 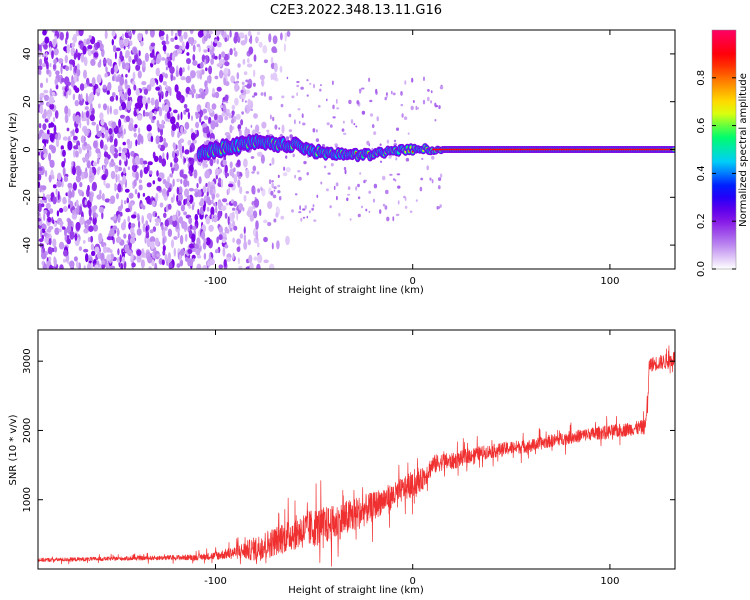 I want to click on snr-ylabel: SNR (10 * v/v), so click(x=13, y=449).